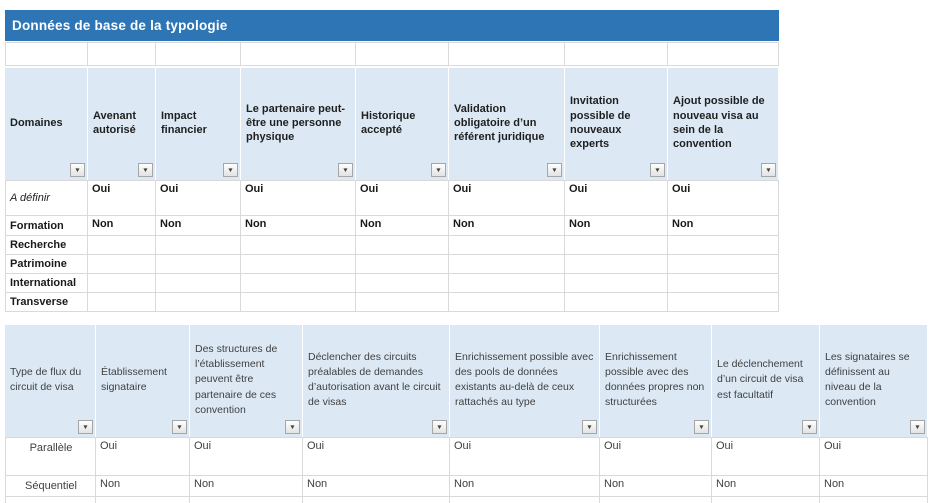 This screenshot has height=503, width=930. I want to click on row-label-cell: Séquentiel, so click(50, 486).